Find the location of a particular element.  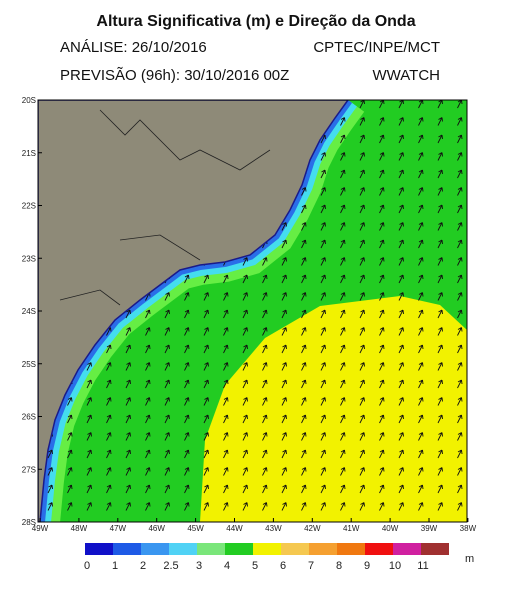

lon-label: 45W is located at coordinates (195, 528).